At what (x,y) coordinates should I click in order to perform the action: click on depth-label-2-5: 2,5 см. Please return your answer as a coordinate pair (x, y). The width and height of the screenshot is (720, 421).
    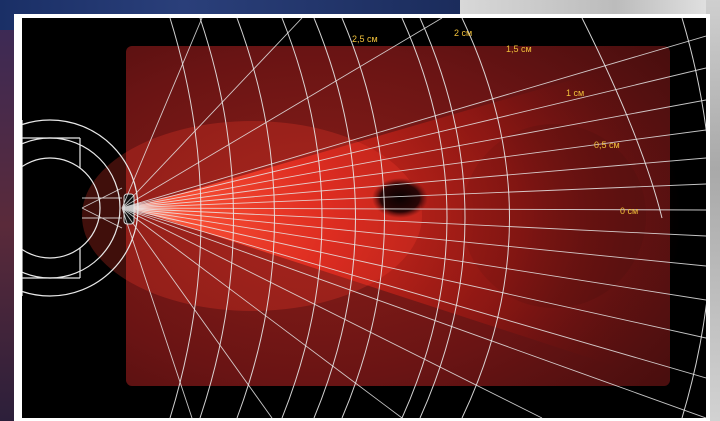
    Looking at the image, I should click on (365, 39).